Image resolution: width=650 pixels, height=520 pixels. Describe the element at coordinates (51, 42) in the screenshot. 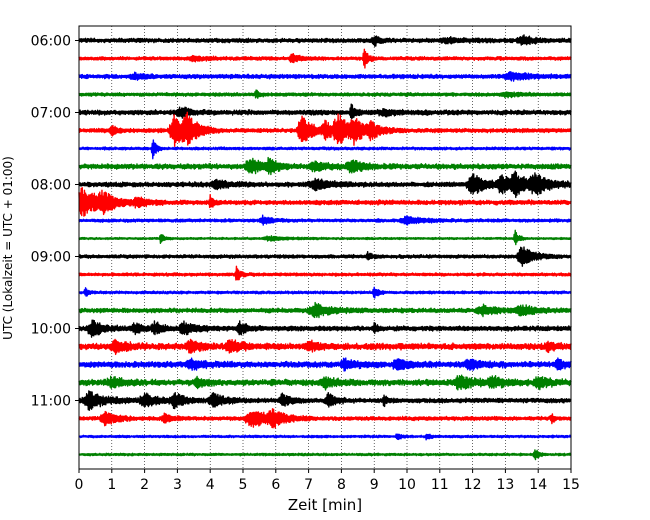

I see `y-tick-label: 06:00` at that location.